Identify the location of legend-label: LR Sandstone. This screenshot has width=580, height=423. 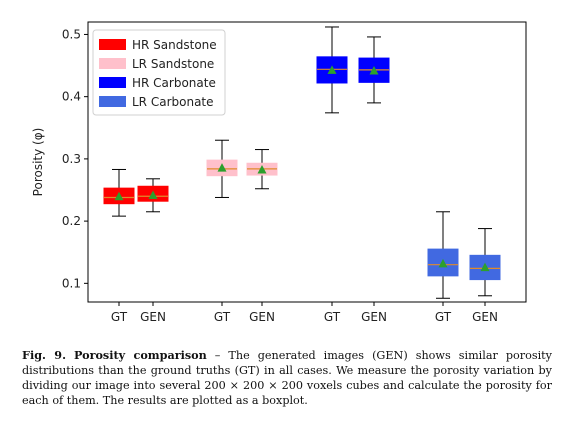
(173, 64).